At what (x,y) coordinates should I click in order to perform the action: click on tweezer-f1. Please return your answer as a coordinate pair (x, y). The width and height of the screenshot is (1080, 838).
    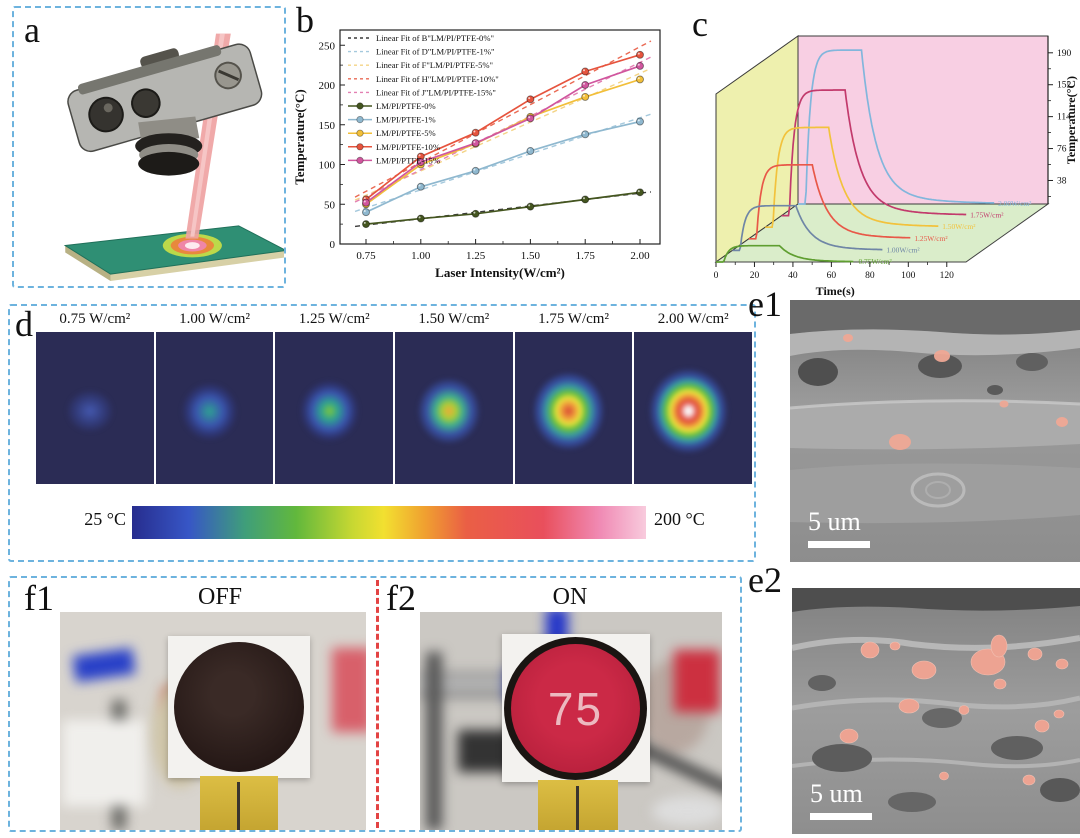
    Looking at the image, I should click on (238, 806).